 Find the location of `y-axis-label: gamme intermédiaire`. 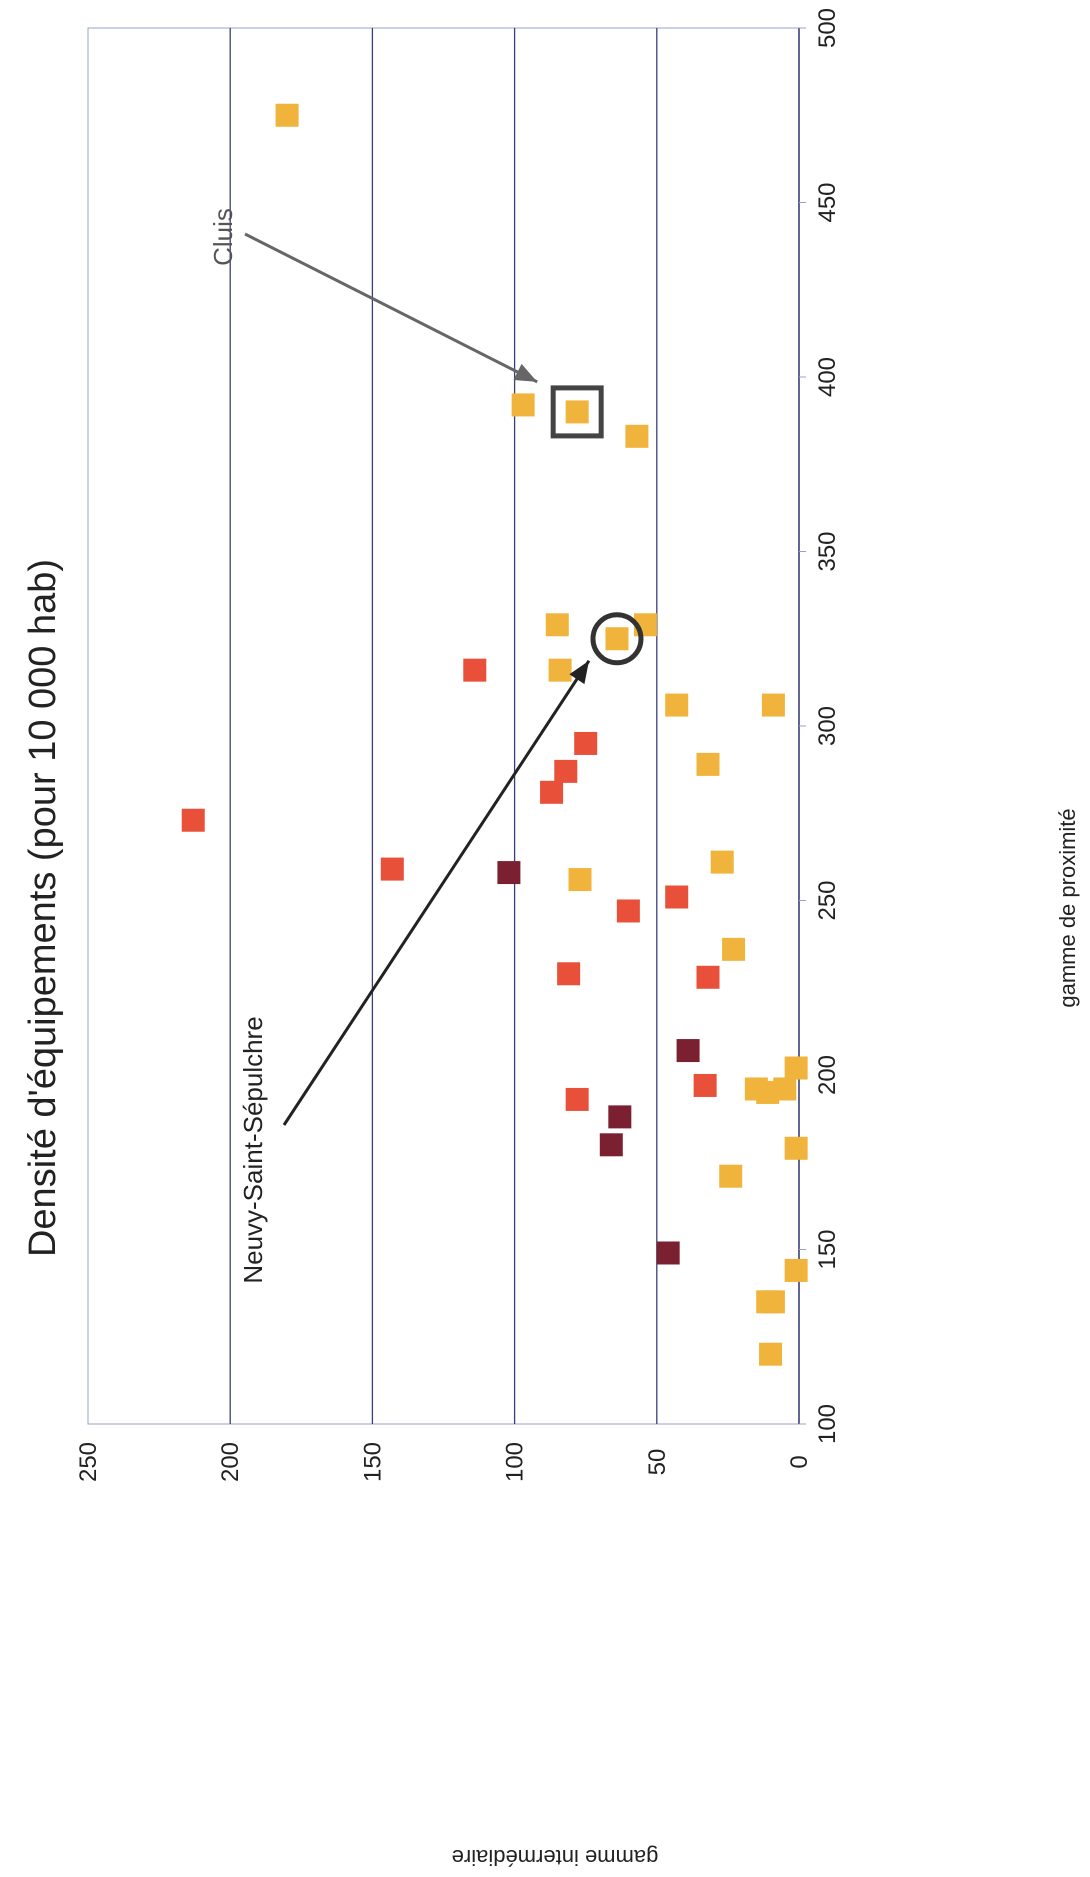

y-axis-label: gamme intermédiaire is located at coordinates (555, 1857).